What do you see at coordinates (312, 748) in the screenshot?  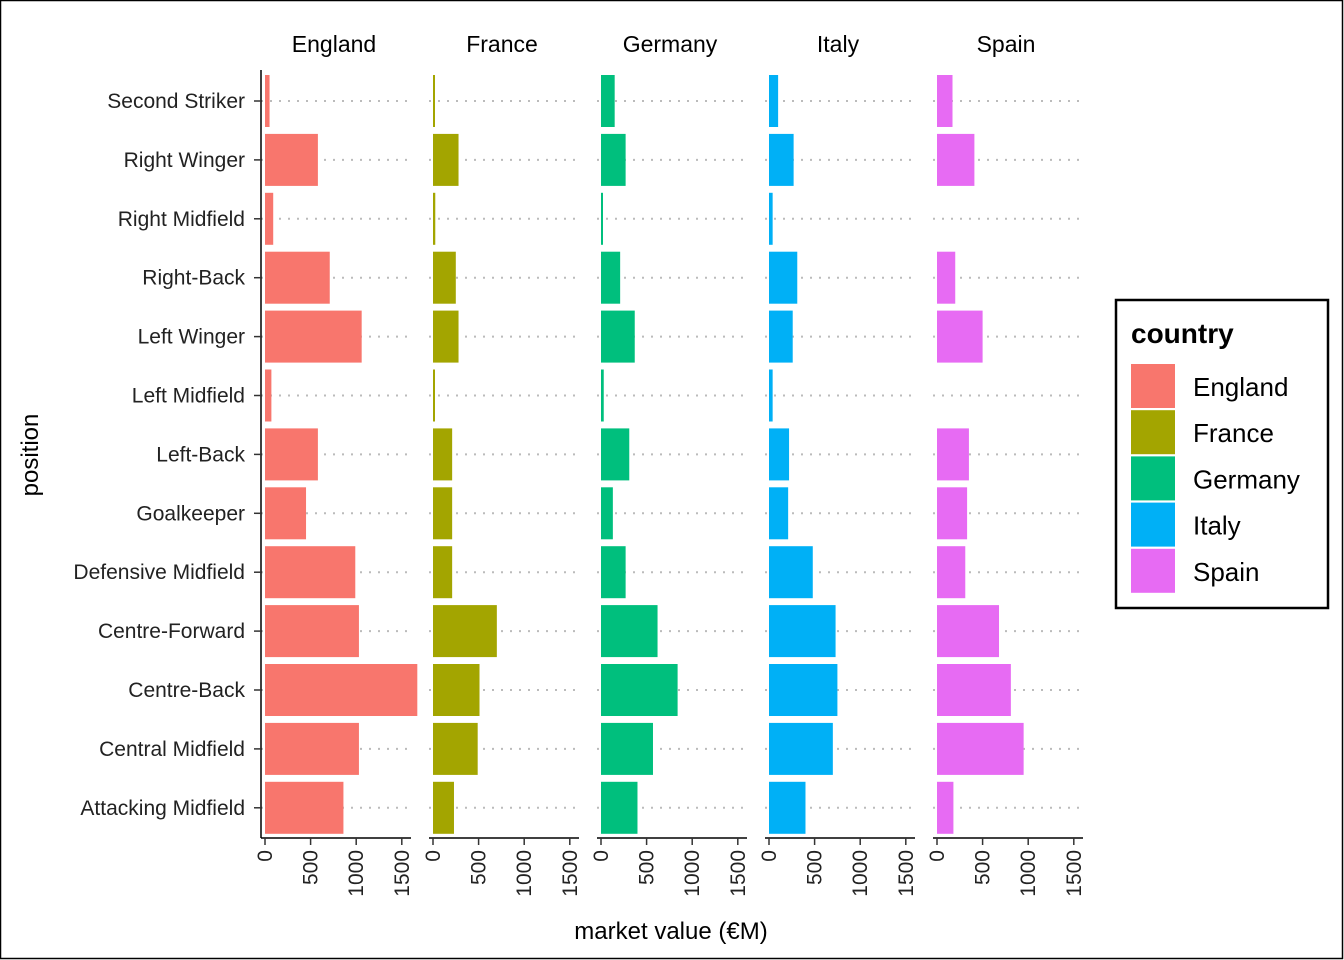 I see `bar-england-central-midfield` at bounding box center [312, 748].